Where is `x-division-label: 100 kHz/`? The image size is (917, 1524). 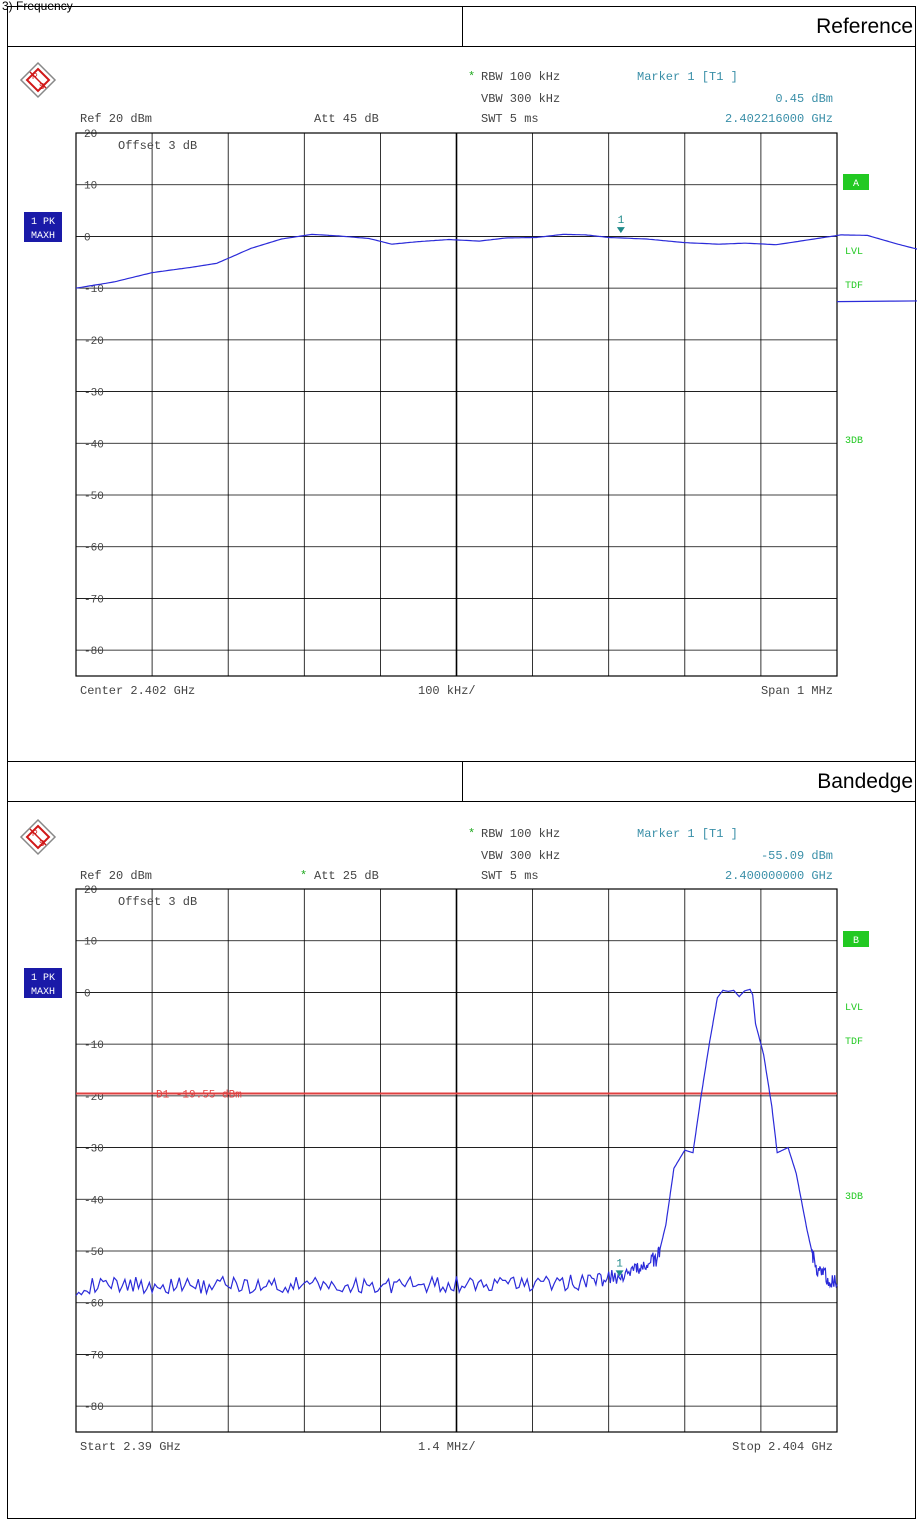 x-division-label: 100 kHz/ is located at coordinates (447, 691).